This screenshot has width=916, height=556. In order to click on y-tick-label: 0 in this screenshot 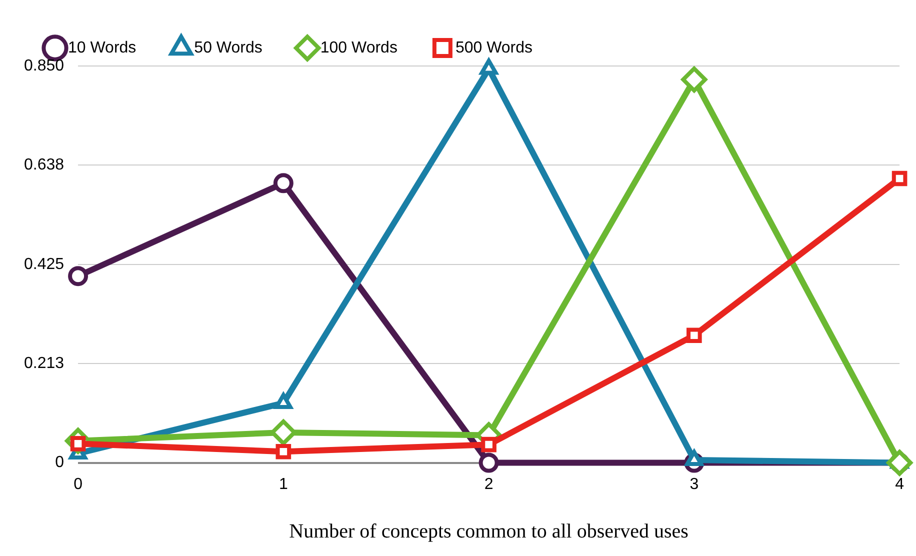, I will do `click(59, 463)`.